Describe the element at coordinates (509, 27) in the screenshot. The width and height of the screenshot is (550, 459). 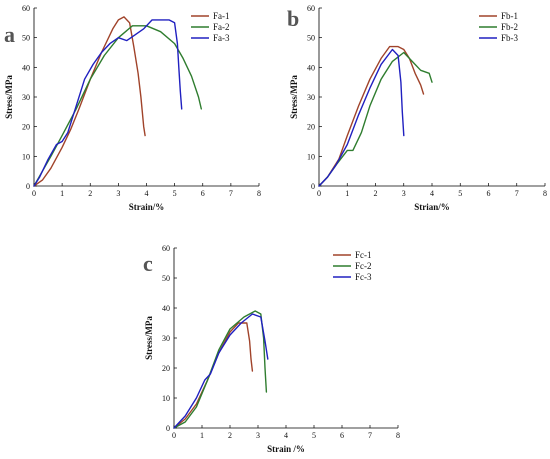
I see `legend-label-Fb-2: Fb-2` at that location.